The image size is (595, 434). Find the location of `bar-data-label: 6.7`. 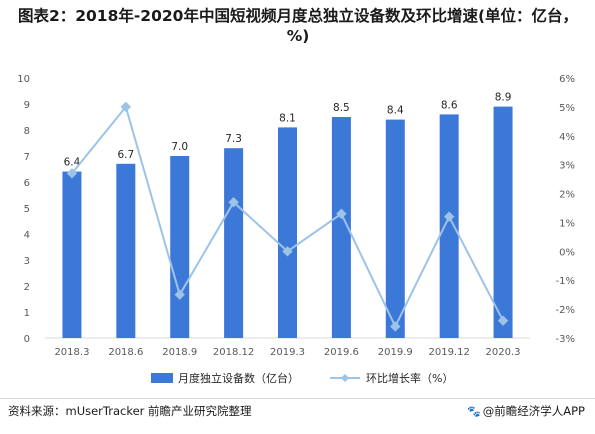

bar-data-label: 6.7 is located at coordinates (125, 155).